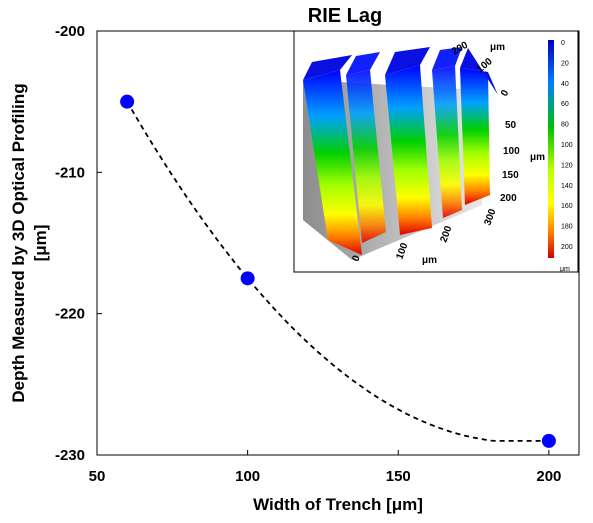 This screenshot has width=593, height=523. What do you see at coordinates (508, 198) in the screenshot?
I see `inset-z-tick: 200` at bounding box center [508, 198].